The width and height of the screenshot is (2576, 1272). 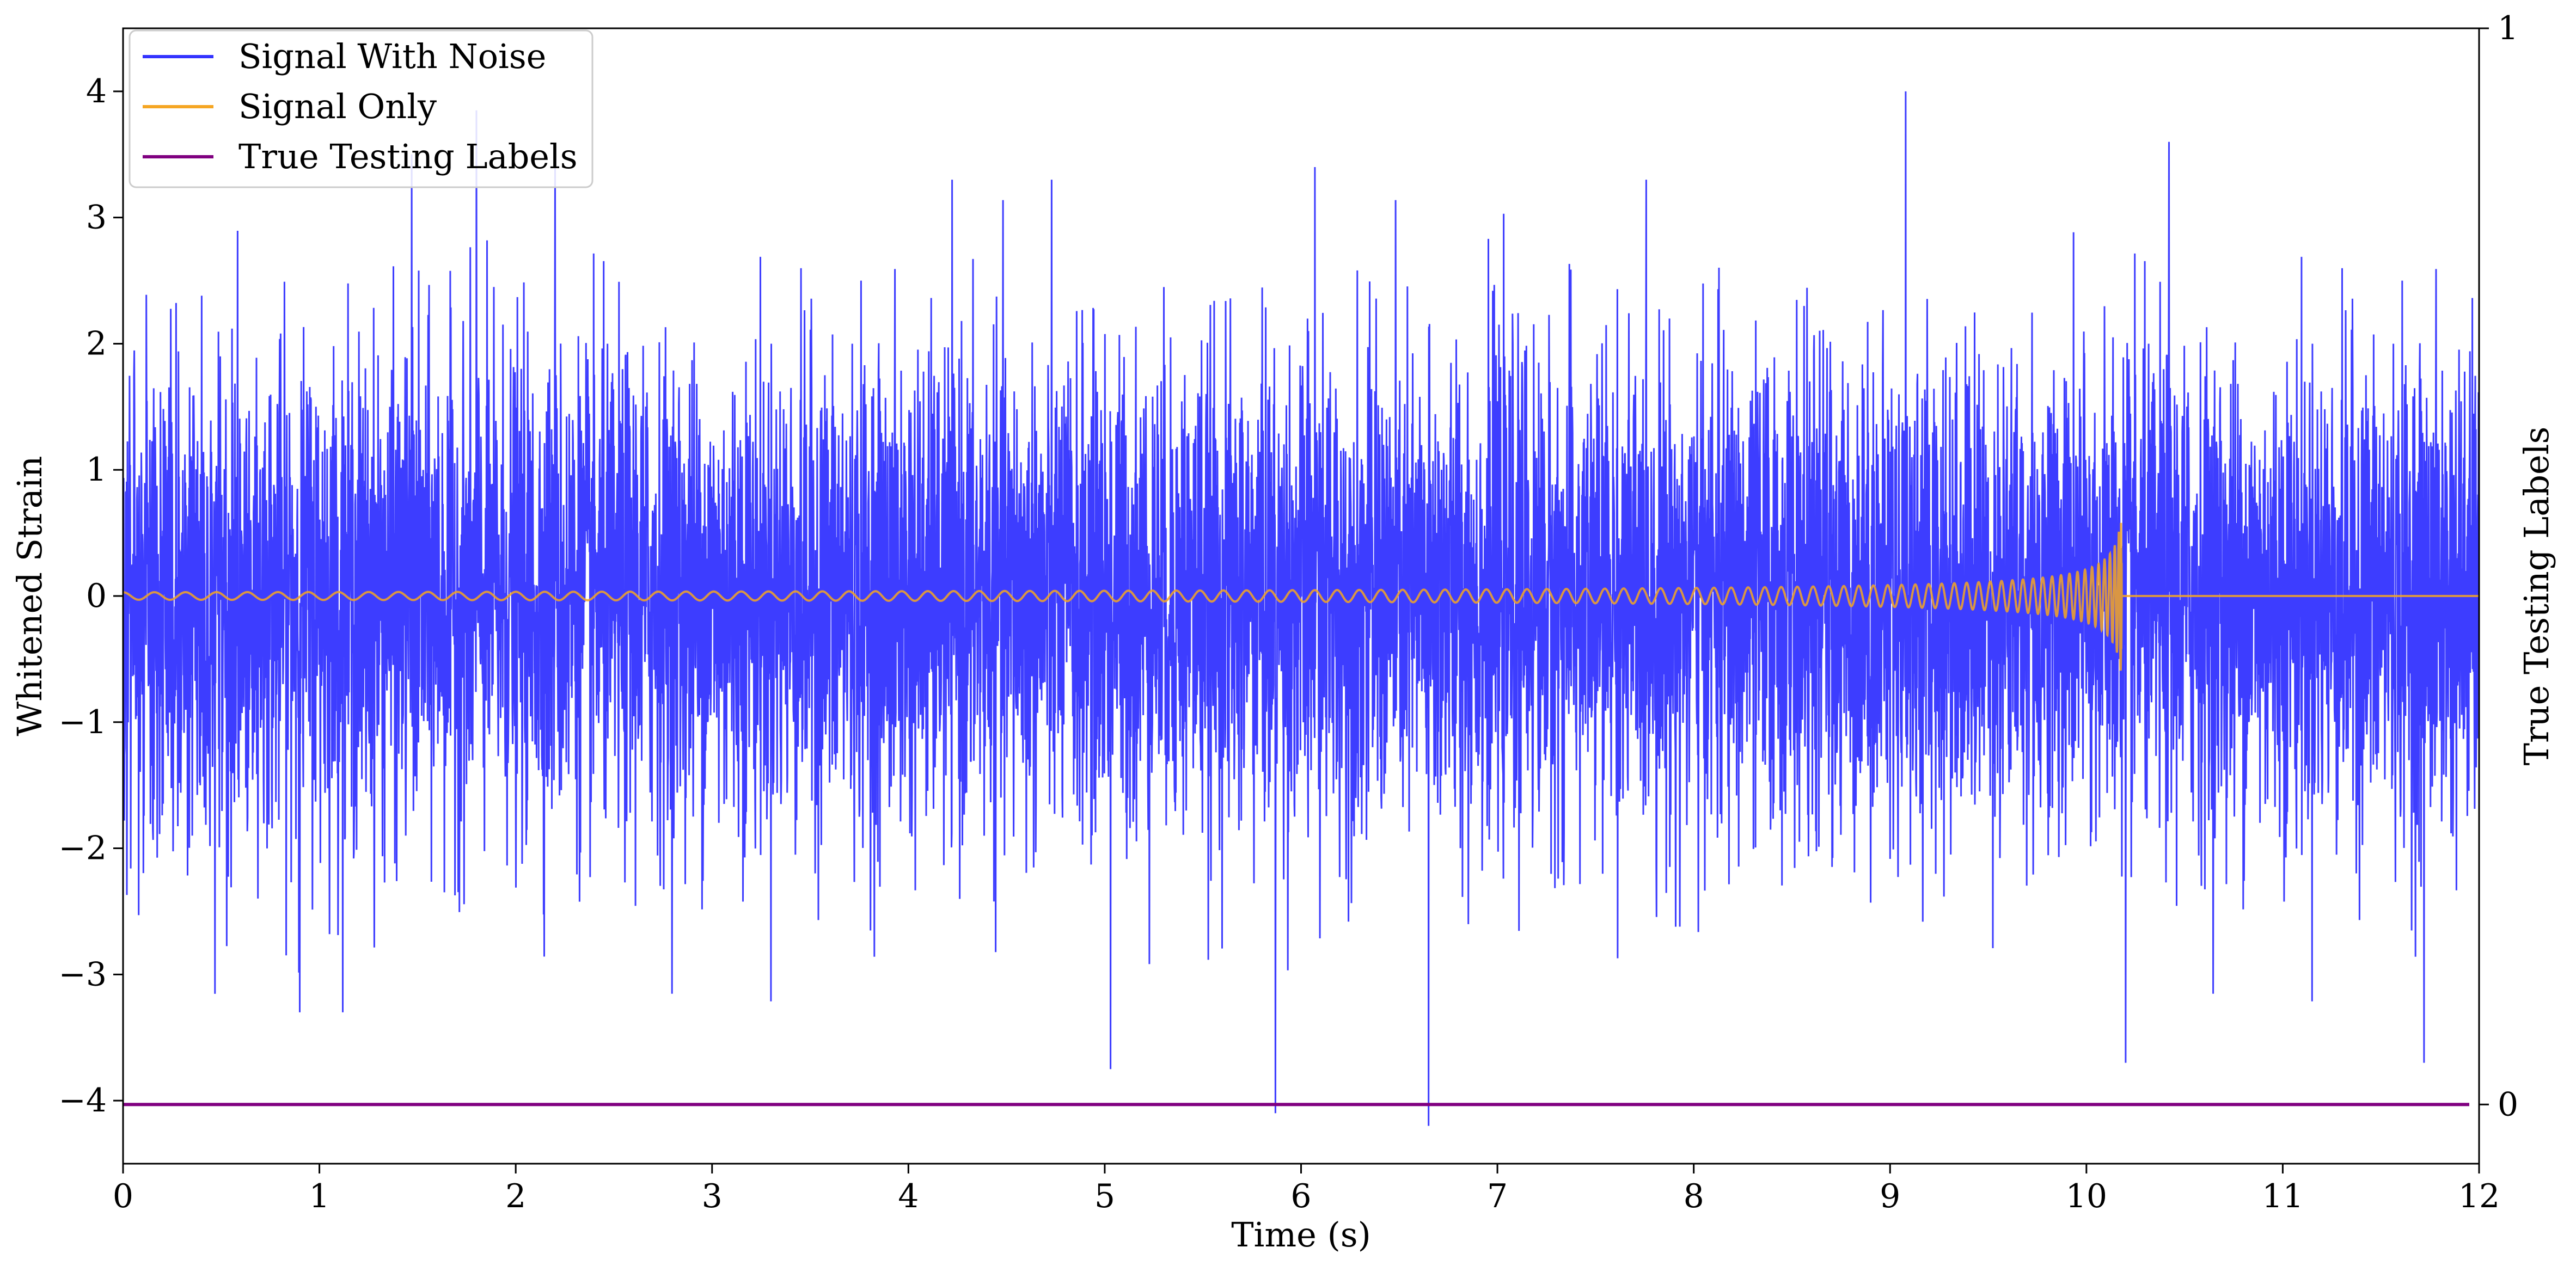 What do you see at coordinates (30, 596) in the screenshot?
I see `y-axis-label-left: Whitened Strain` at bounding box center [30, 596].